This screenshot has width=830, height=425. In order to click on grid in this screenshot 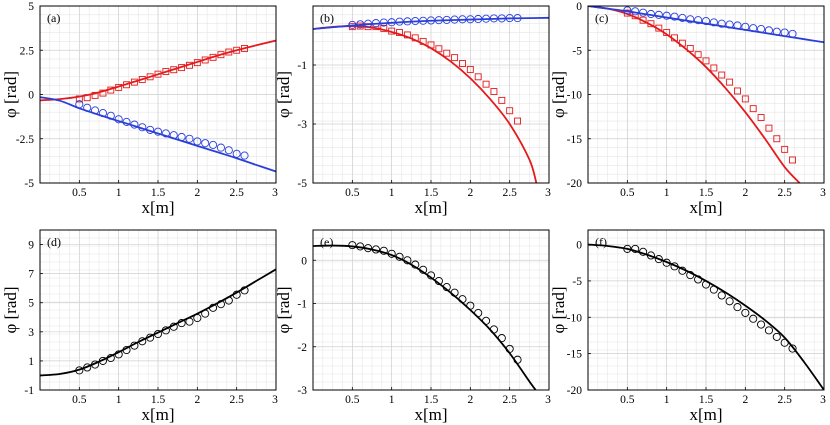, I will do `click(706, 310)`.